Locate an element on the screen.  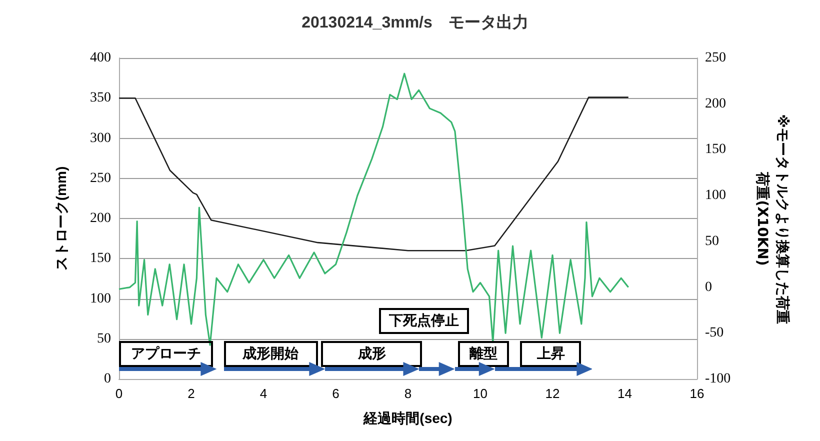
x-axis-title: 経過時間(sec) is located at coordinates (407, 418).